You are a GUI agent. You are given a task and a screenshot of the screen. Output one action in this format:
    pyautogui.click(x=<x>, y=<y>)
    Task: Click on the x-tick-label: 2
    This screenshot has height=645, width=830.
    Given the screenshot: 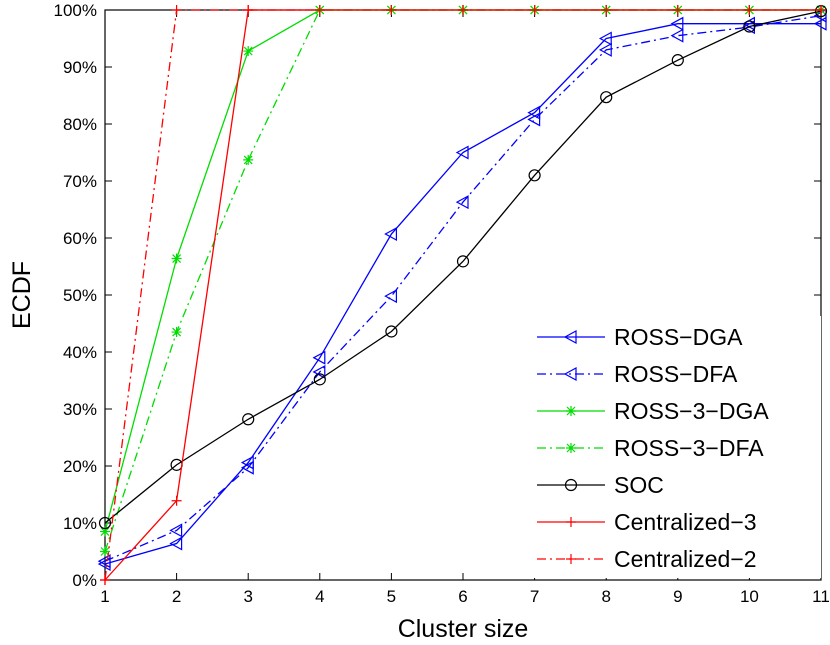 What is the action you would take?
    pyautogui.click(x=176, y=596)
    